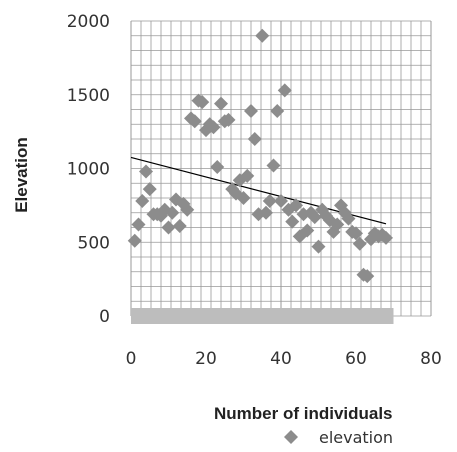  Describe the element at coordinates (131, 359) in the screenshot. I see `x-tick-label: 0` at that location.